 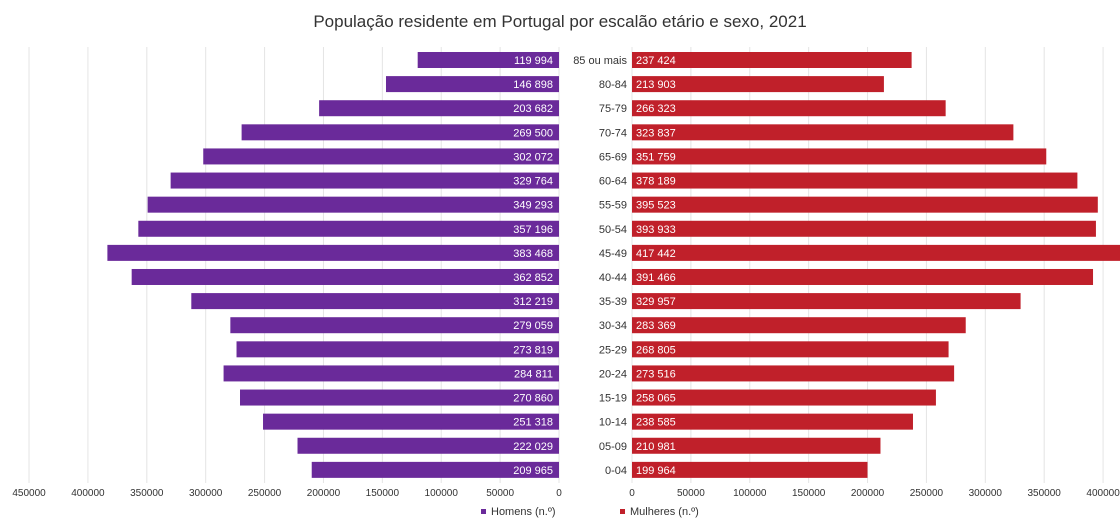 What do you see at coordinates (600, 61) in the screenshot?
I see `age-group-label: 85 ou mais` at bounding box center [600, 61].